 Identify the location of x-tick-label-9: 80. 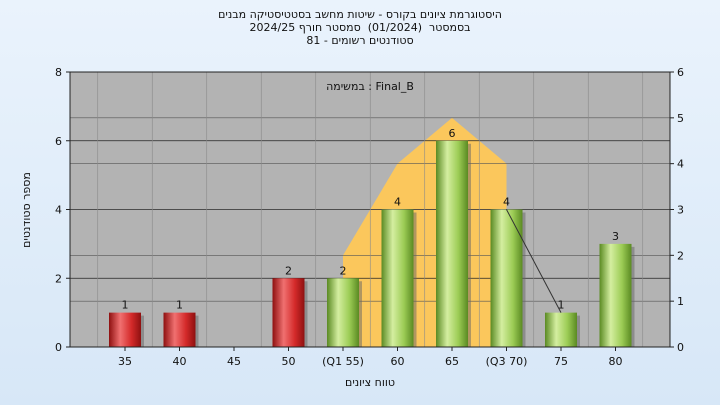
(616, 361).